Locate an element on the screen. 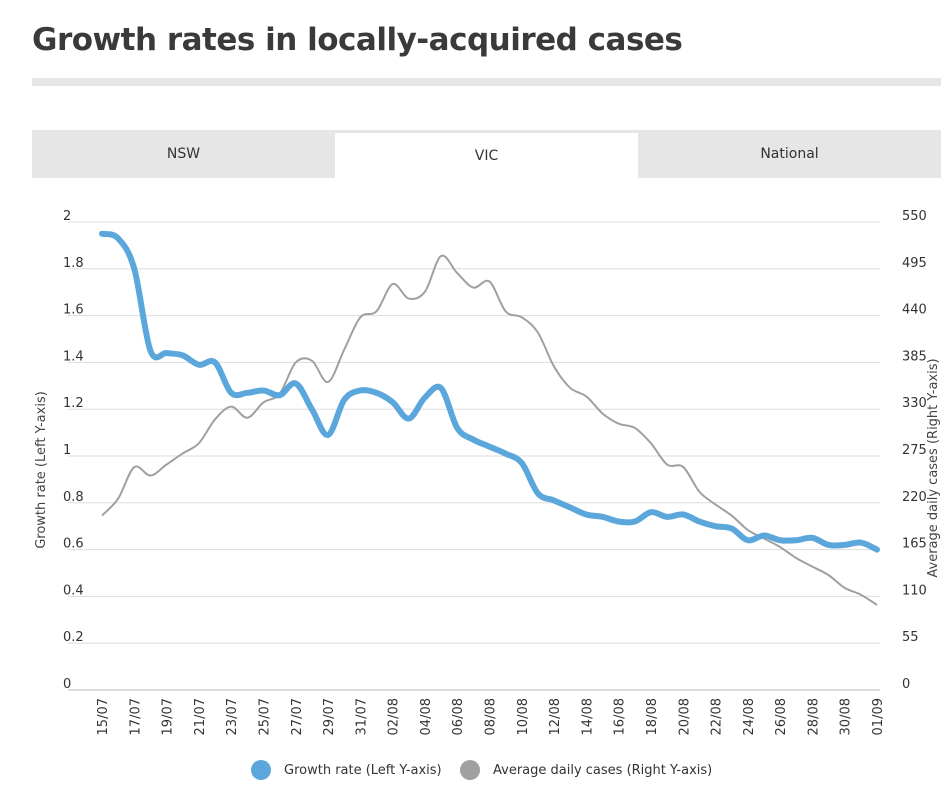  x-tick-label: 16/08 is located at coordinates (620, 716).